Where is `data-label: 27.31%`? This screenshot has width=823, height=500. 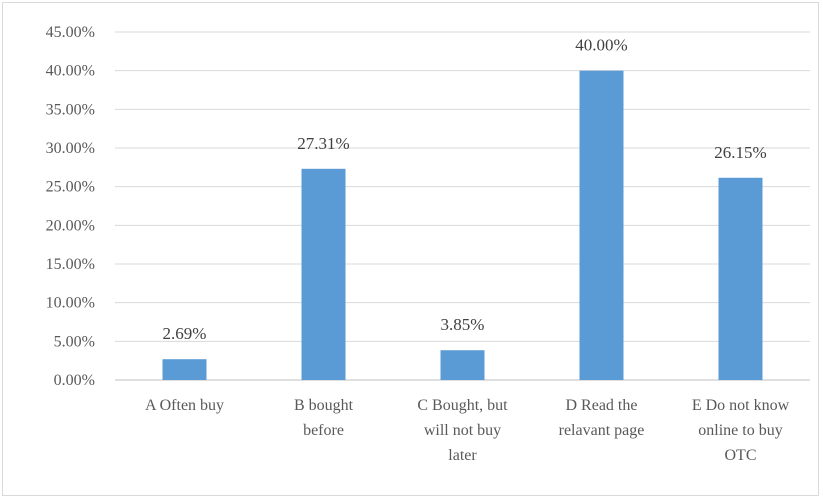 data-label: 27.31% is located at coordinates (323, 143).